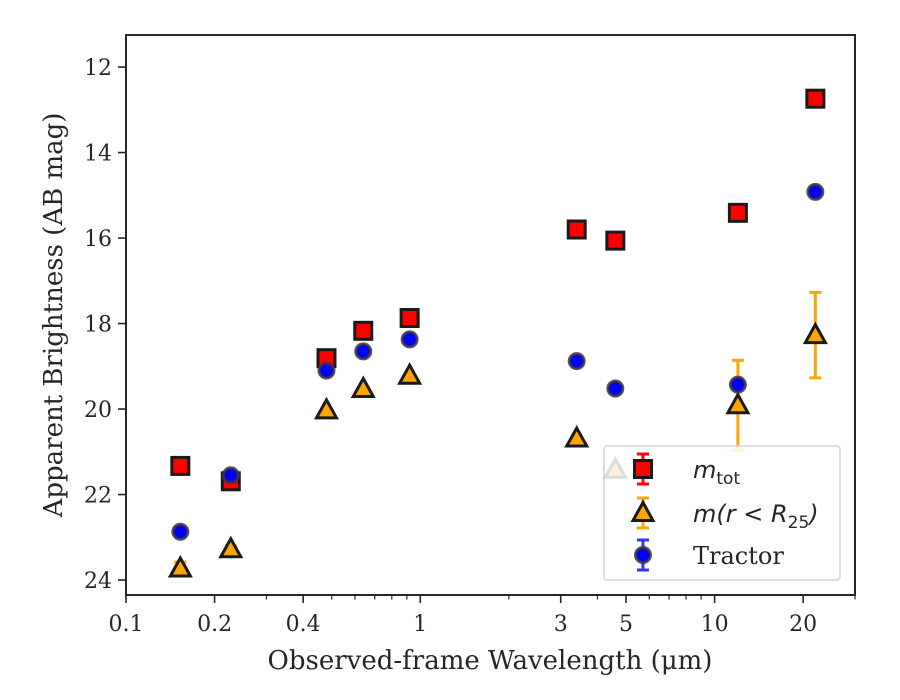 The height and width of the screenshot is (700, 900). I want to click on x-tick-label: 20, so click(803, 624).